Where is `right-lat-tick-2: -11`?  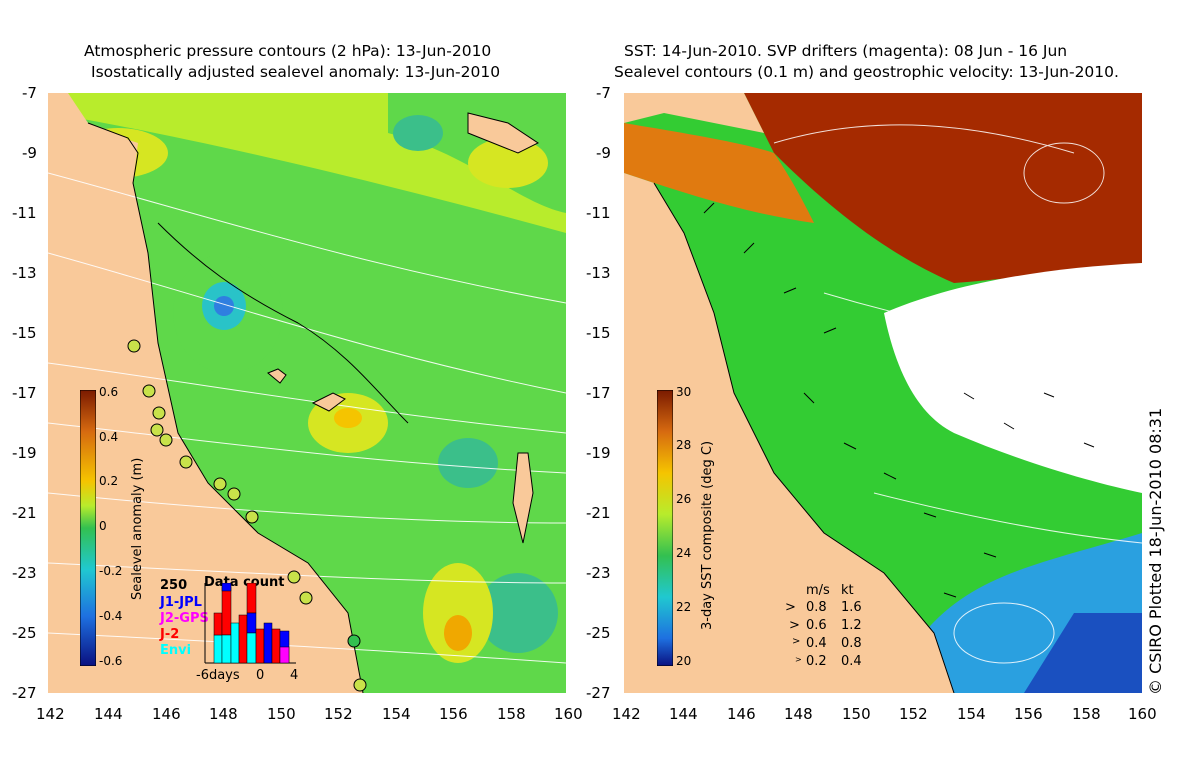
right-lat-tick-2: -11 is located at coordinates (598, 213).